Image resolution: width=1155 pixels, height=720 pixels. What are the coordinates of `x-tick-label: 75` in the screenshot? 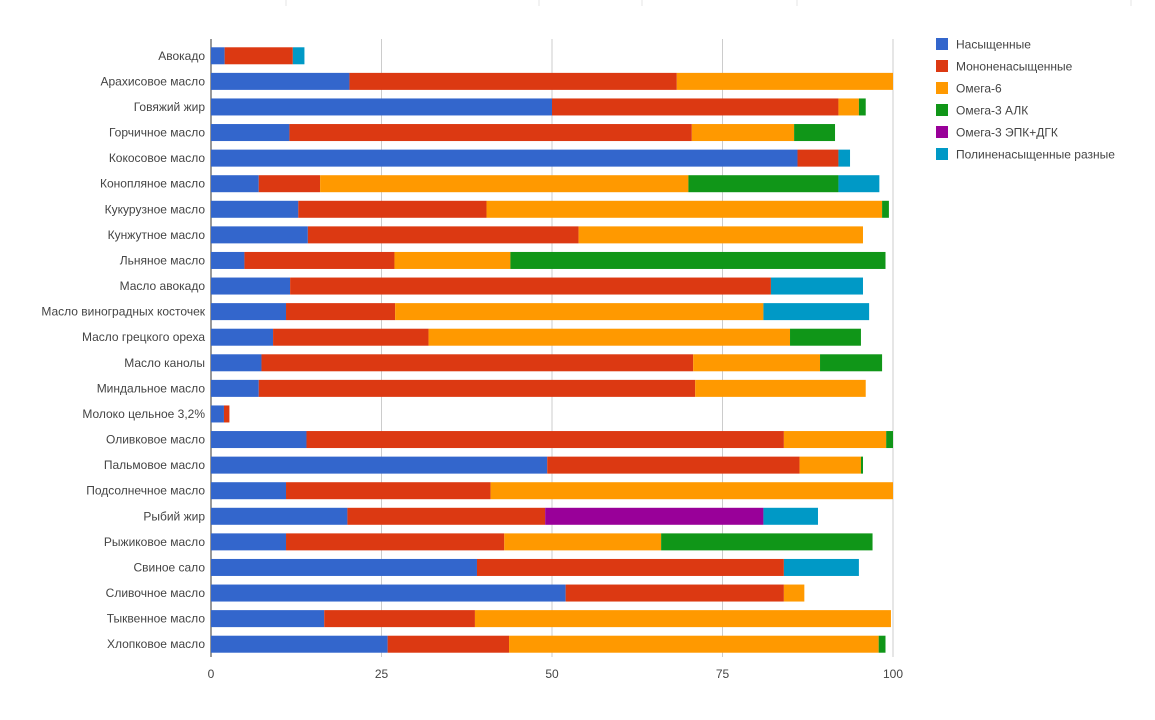 It's located at (723, 674).